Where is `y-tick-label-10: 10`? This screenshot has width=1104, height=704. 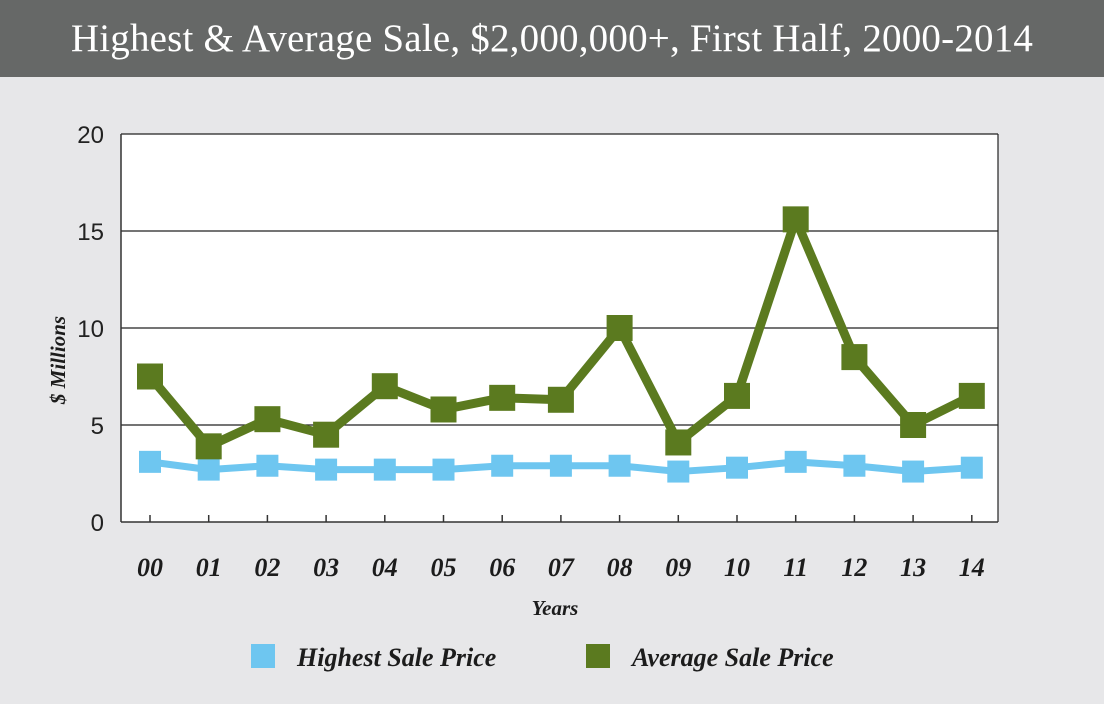
y-tick-label-10: 10 is located at coordinates (90, 329).